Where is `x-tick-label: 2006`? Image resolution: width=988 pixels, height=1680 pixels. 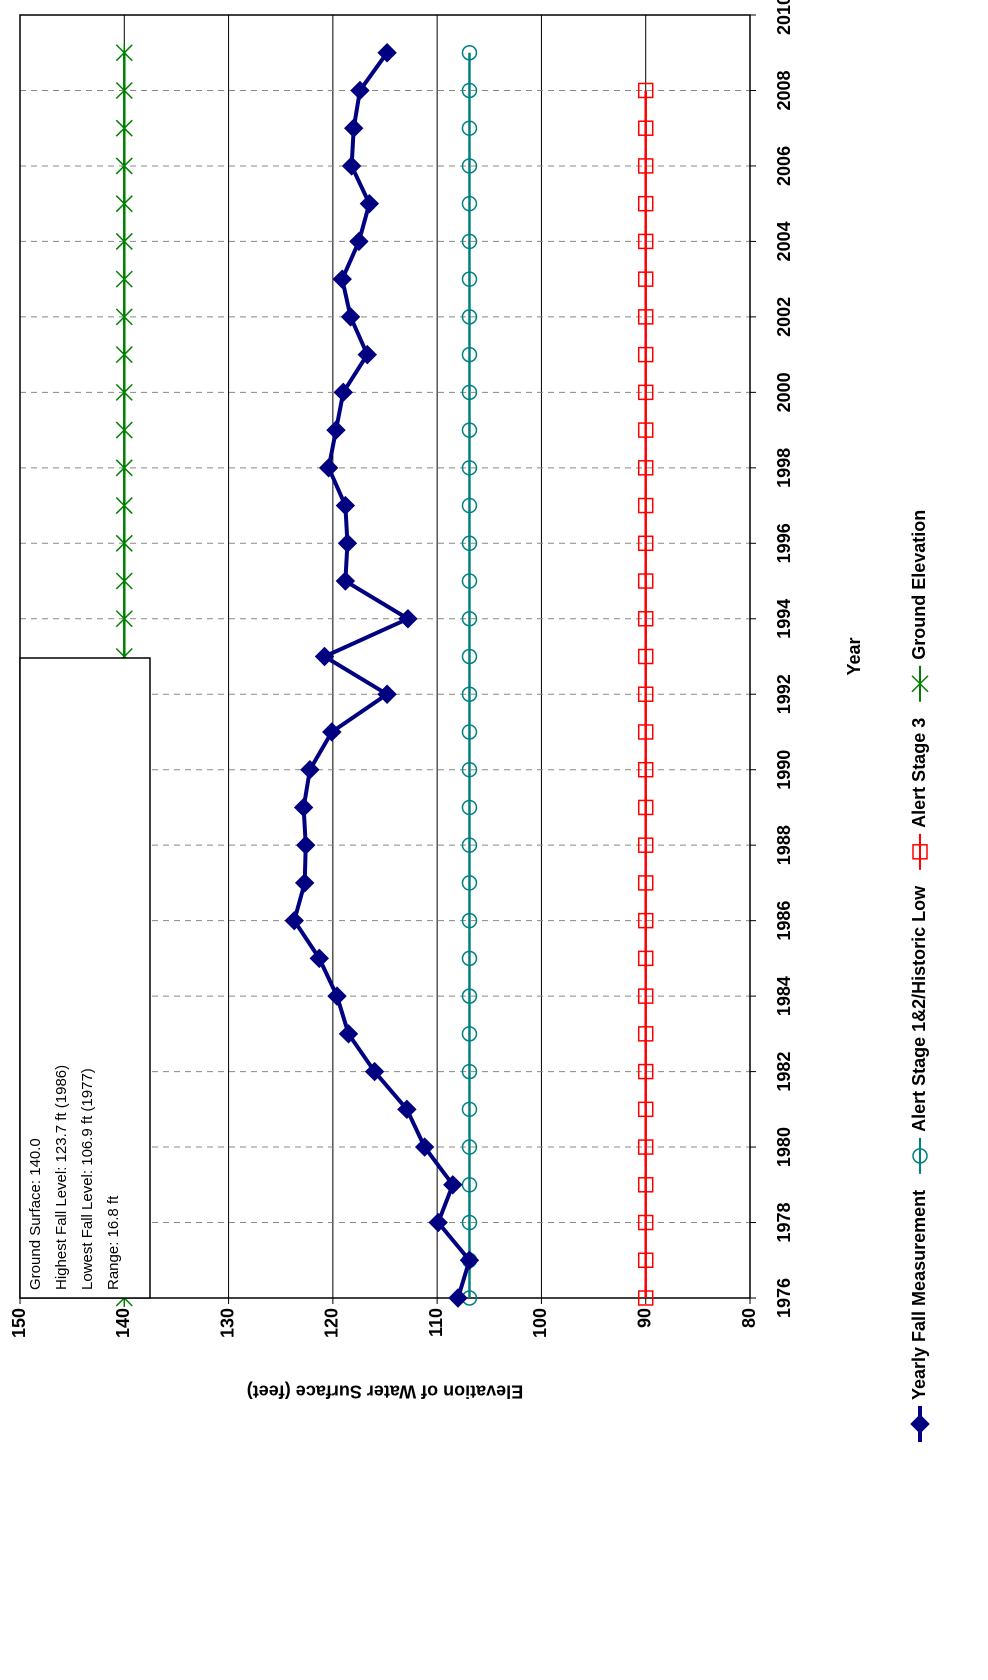 x-tick-label: 2006 is located at coordinates (784, 166).